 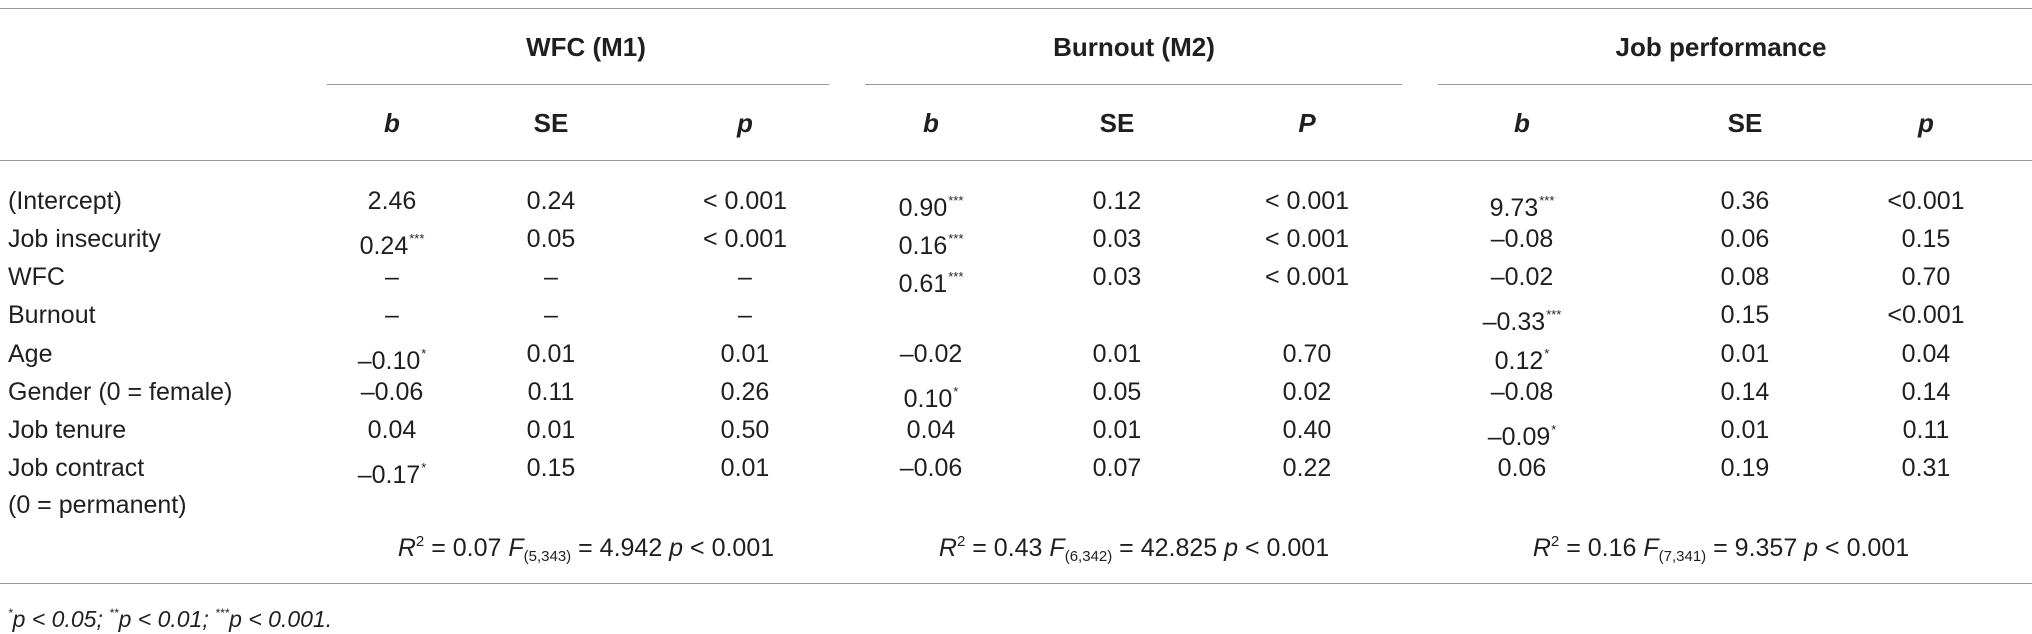 I want to click on table-cell: 0.24***, so click(x=392, y=242).